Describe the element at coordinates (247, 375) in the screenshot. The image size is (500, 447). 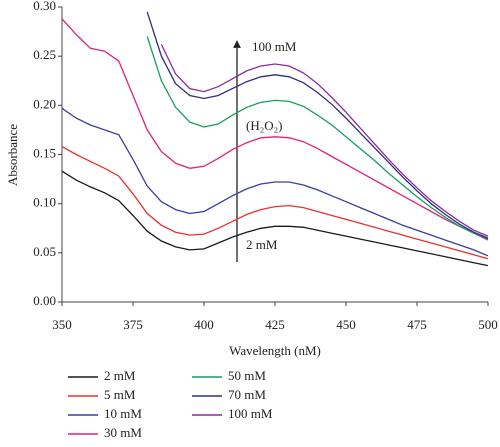
I see `legend-label: 50 mM` at that location.